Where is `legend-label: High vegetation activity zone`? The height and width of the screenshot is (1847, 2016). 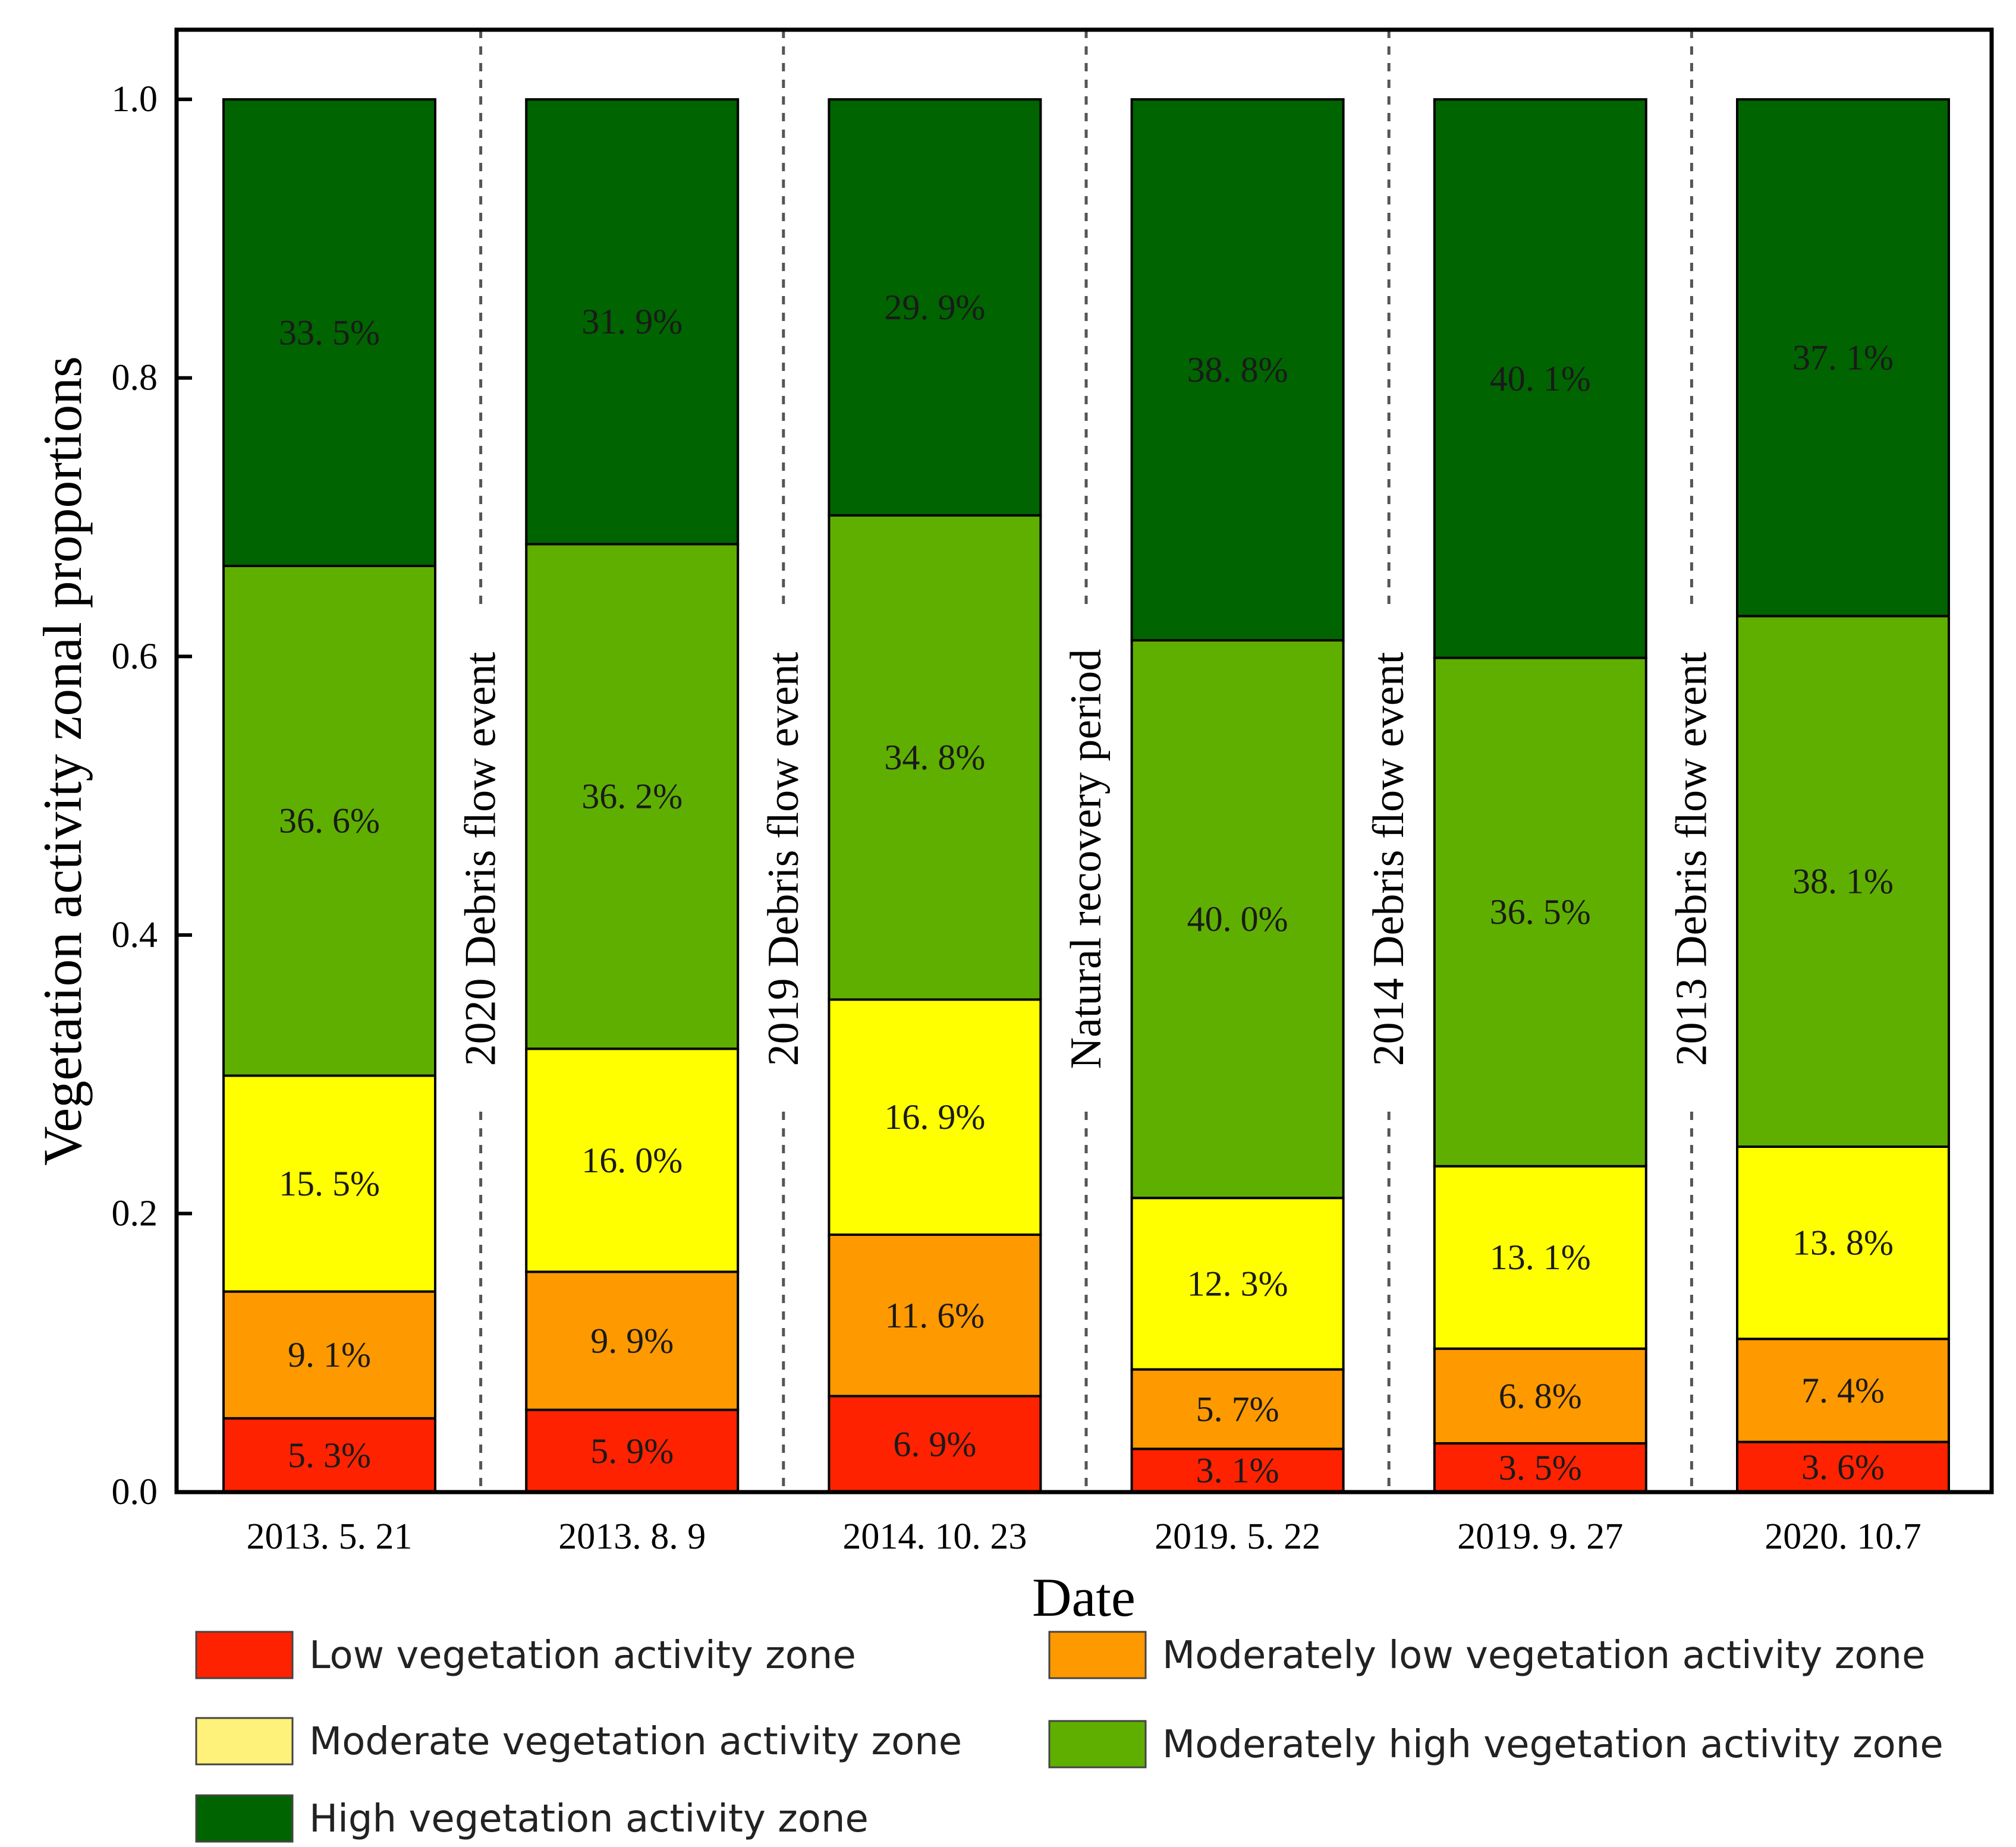 legend-label: High vegetation activity zone is located at coordinates (589, 1819).